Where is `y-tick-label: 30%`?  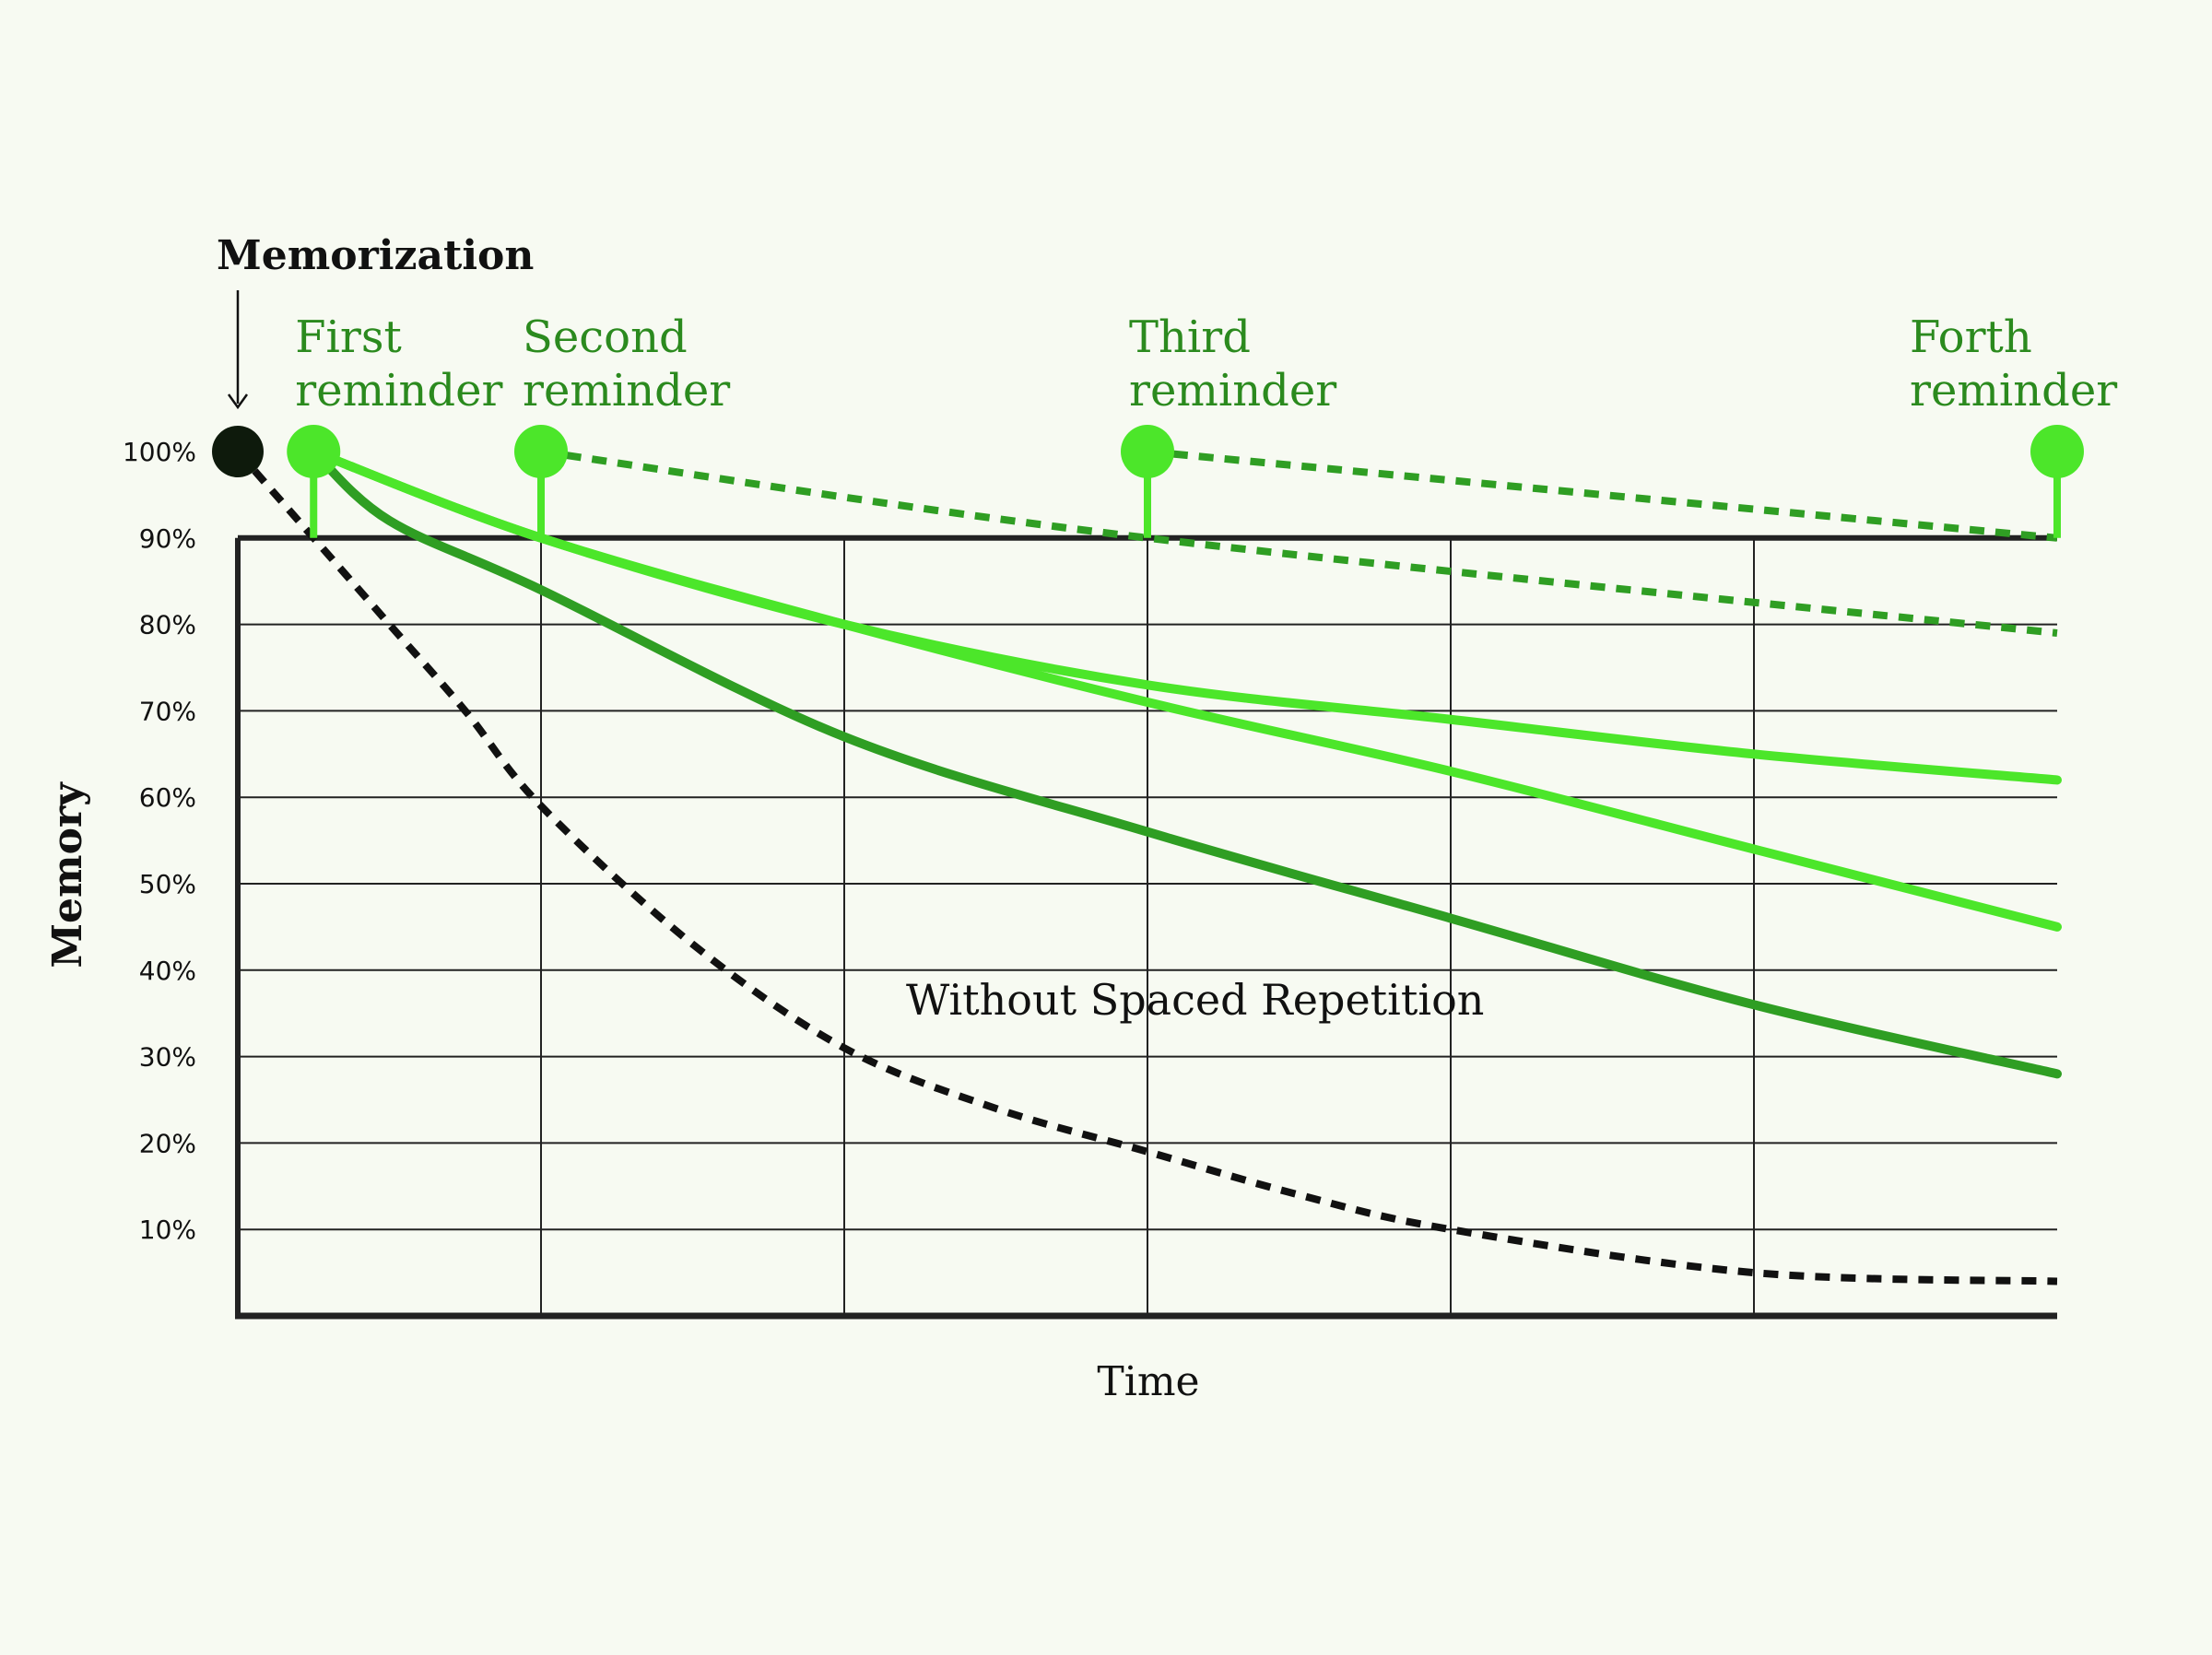 y-tick-label: 30% is located at coordinates (167, 1057).